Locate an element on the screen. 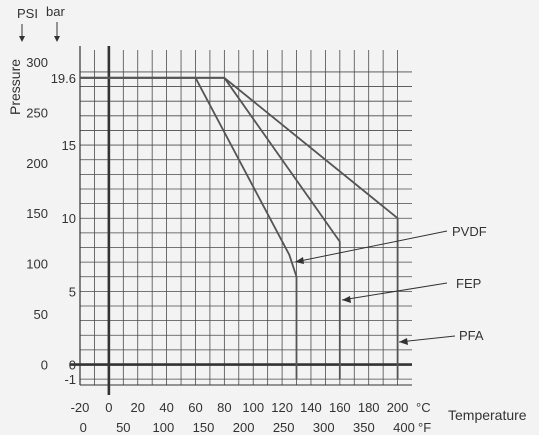 This screenshot has width=539, height=435. x-tick-celsius: -20 is located at coordinates (80, 407).